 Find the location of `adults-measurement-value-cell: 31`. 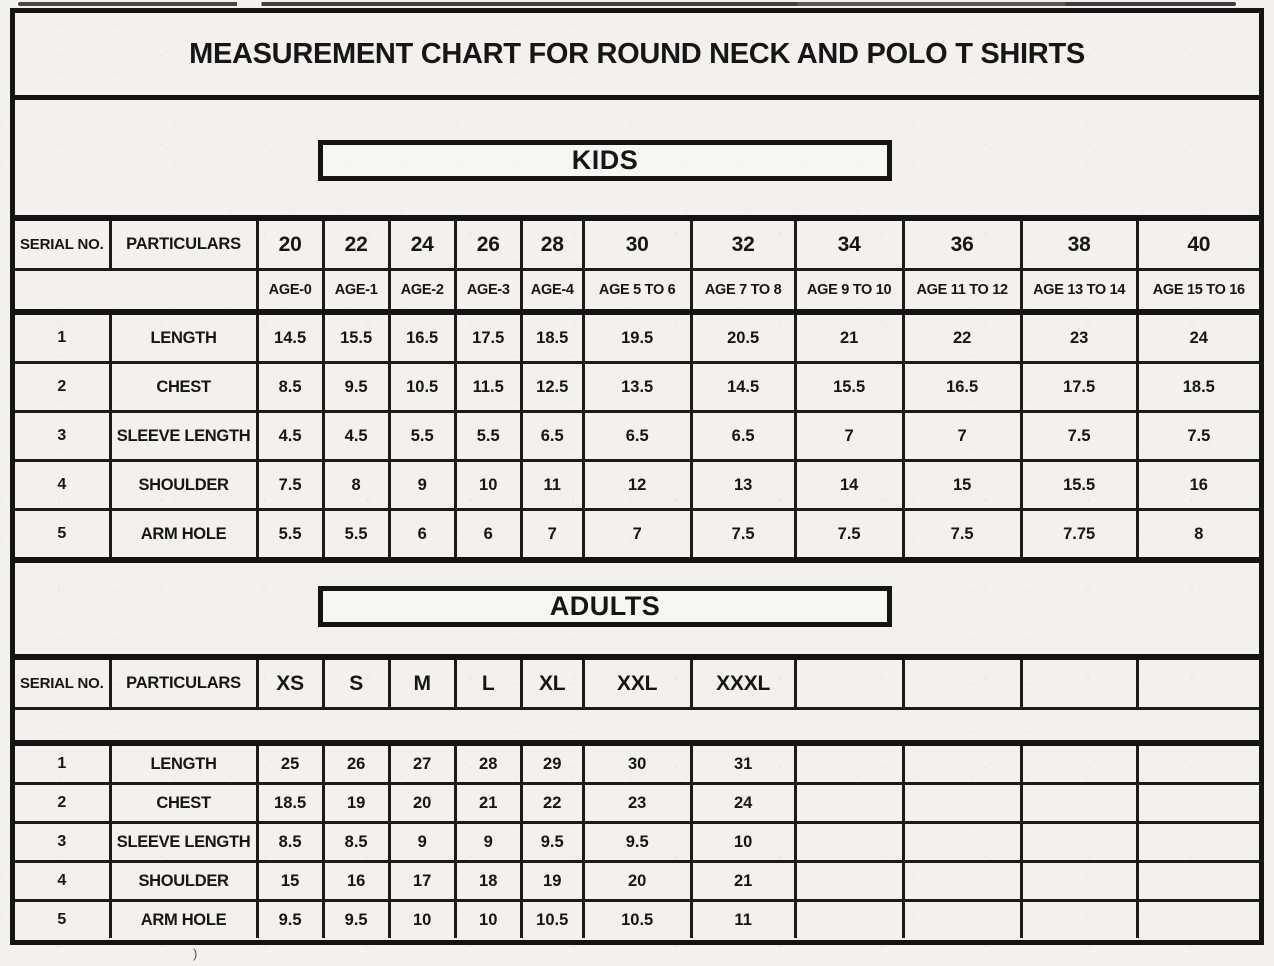

adults-measurement-value-cell: 31 is located at coordinates (742, 764).